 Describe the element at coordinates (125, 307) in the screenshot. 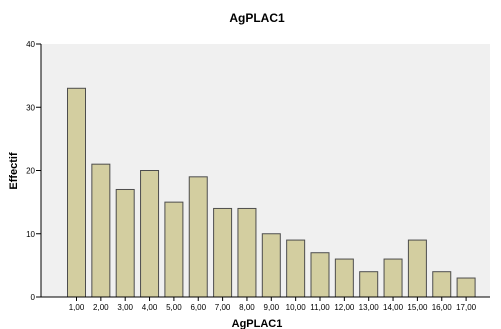

I see `x-tick-label: 3,00` at that location.